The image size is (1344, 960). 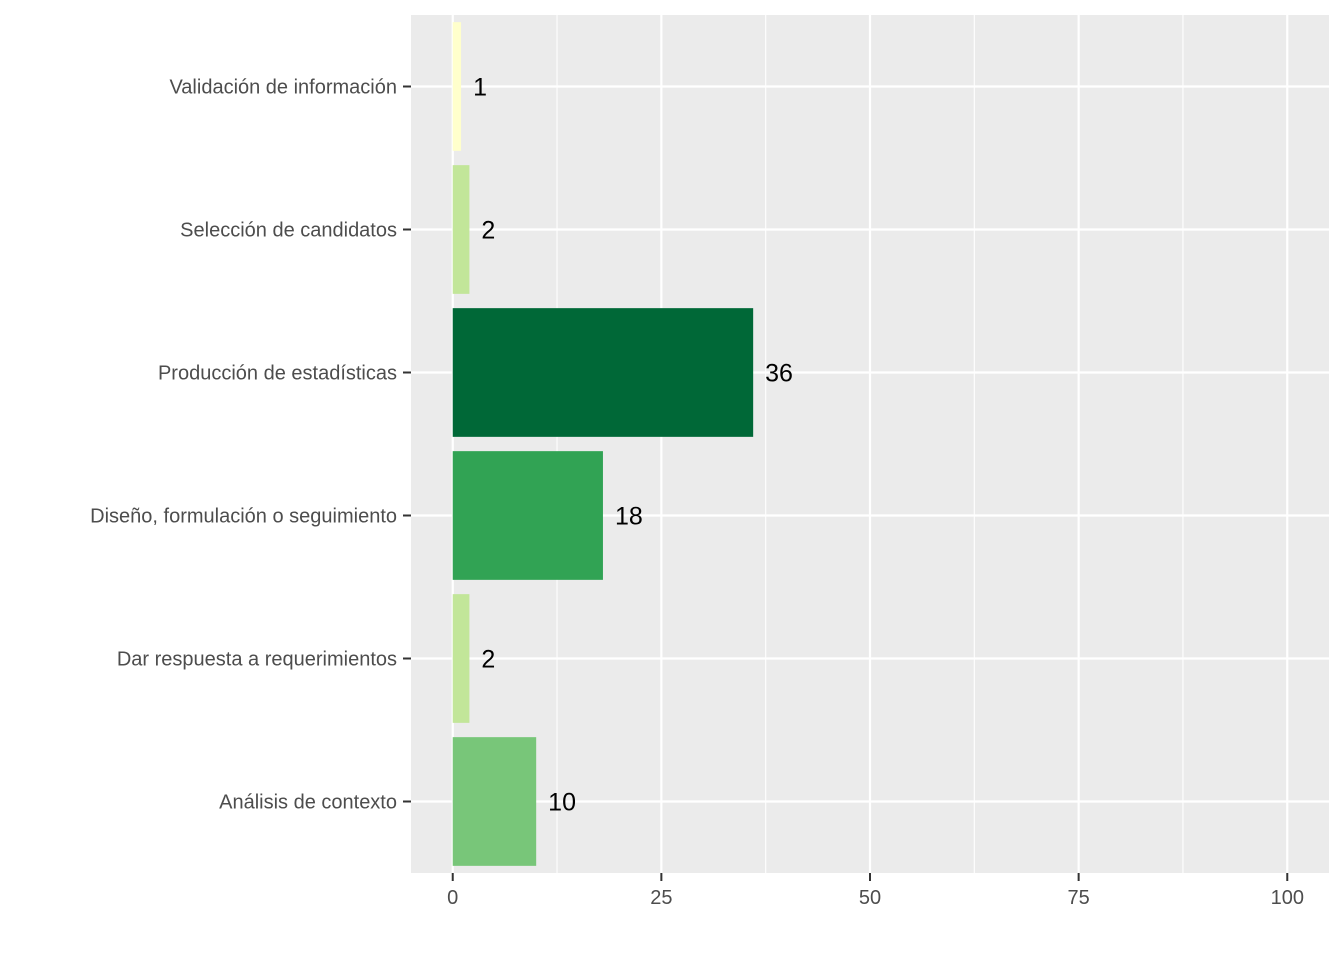 I want to click on x-axis: 0 25 50 75 100, so click(x=875, y=891).